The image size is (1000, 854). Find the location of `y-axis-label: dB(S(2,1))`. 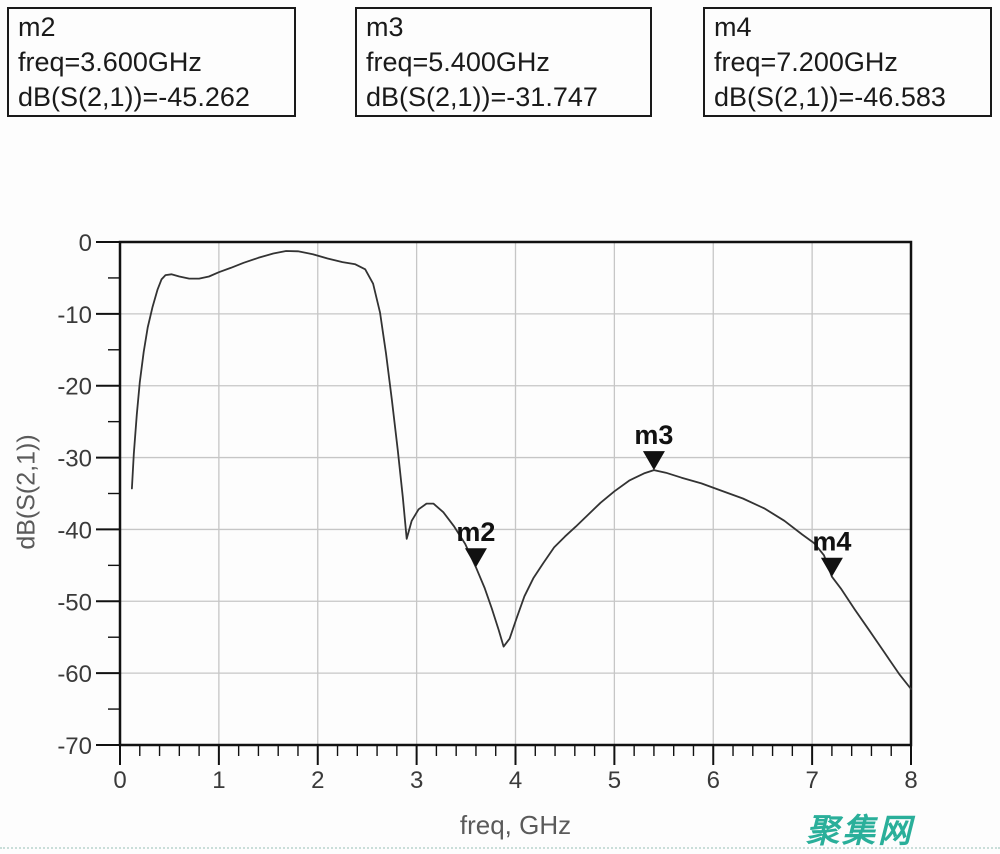

y-axis-label: dB(S(2,1)) is located at coordinates (26, 492).